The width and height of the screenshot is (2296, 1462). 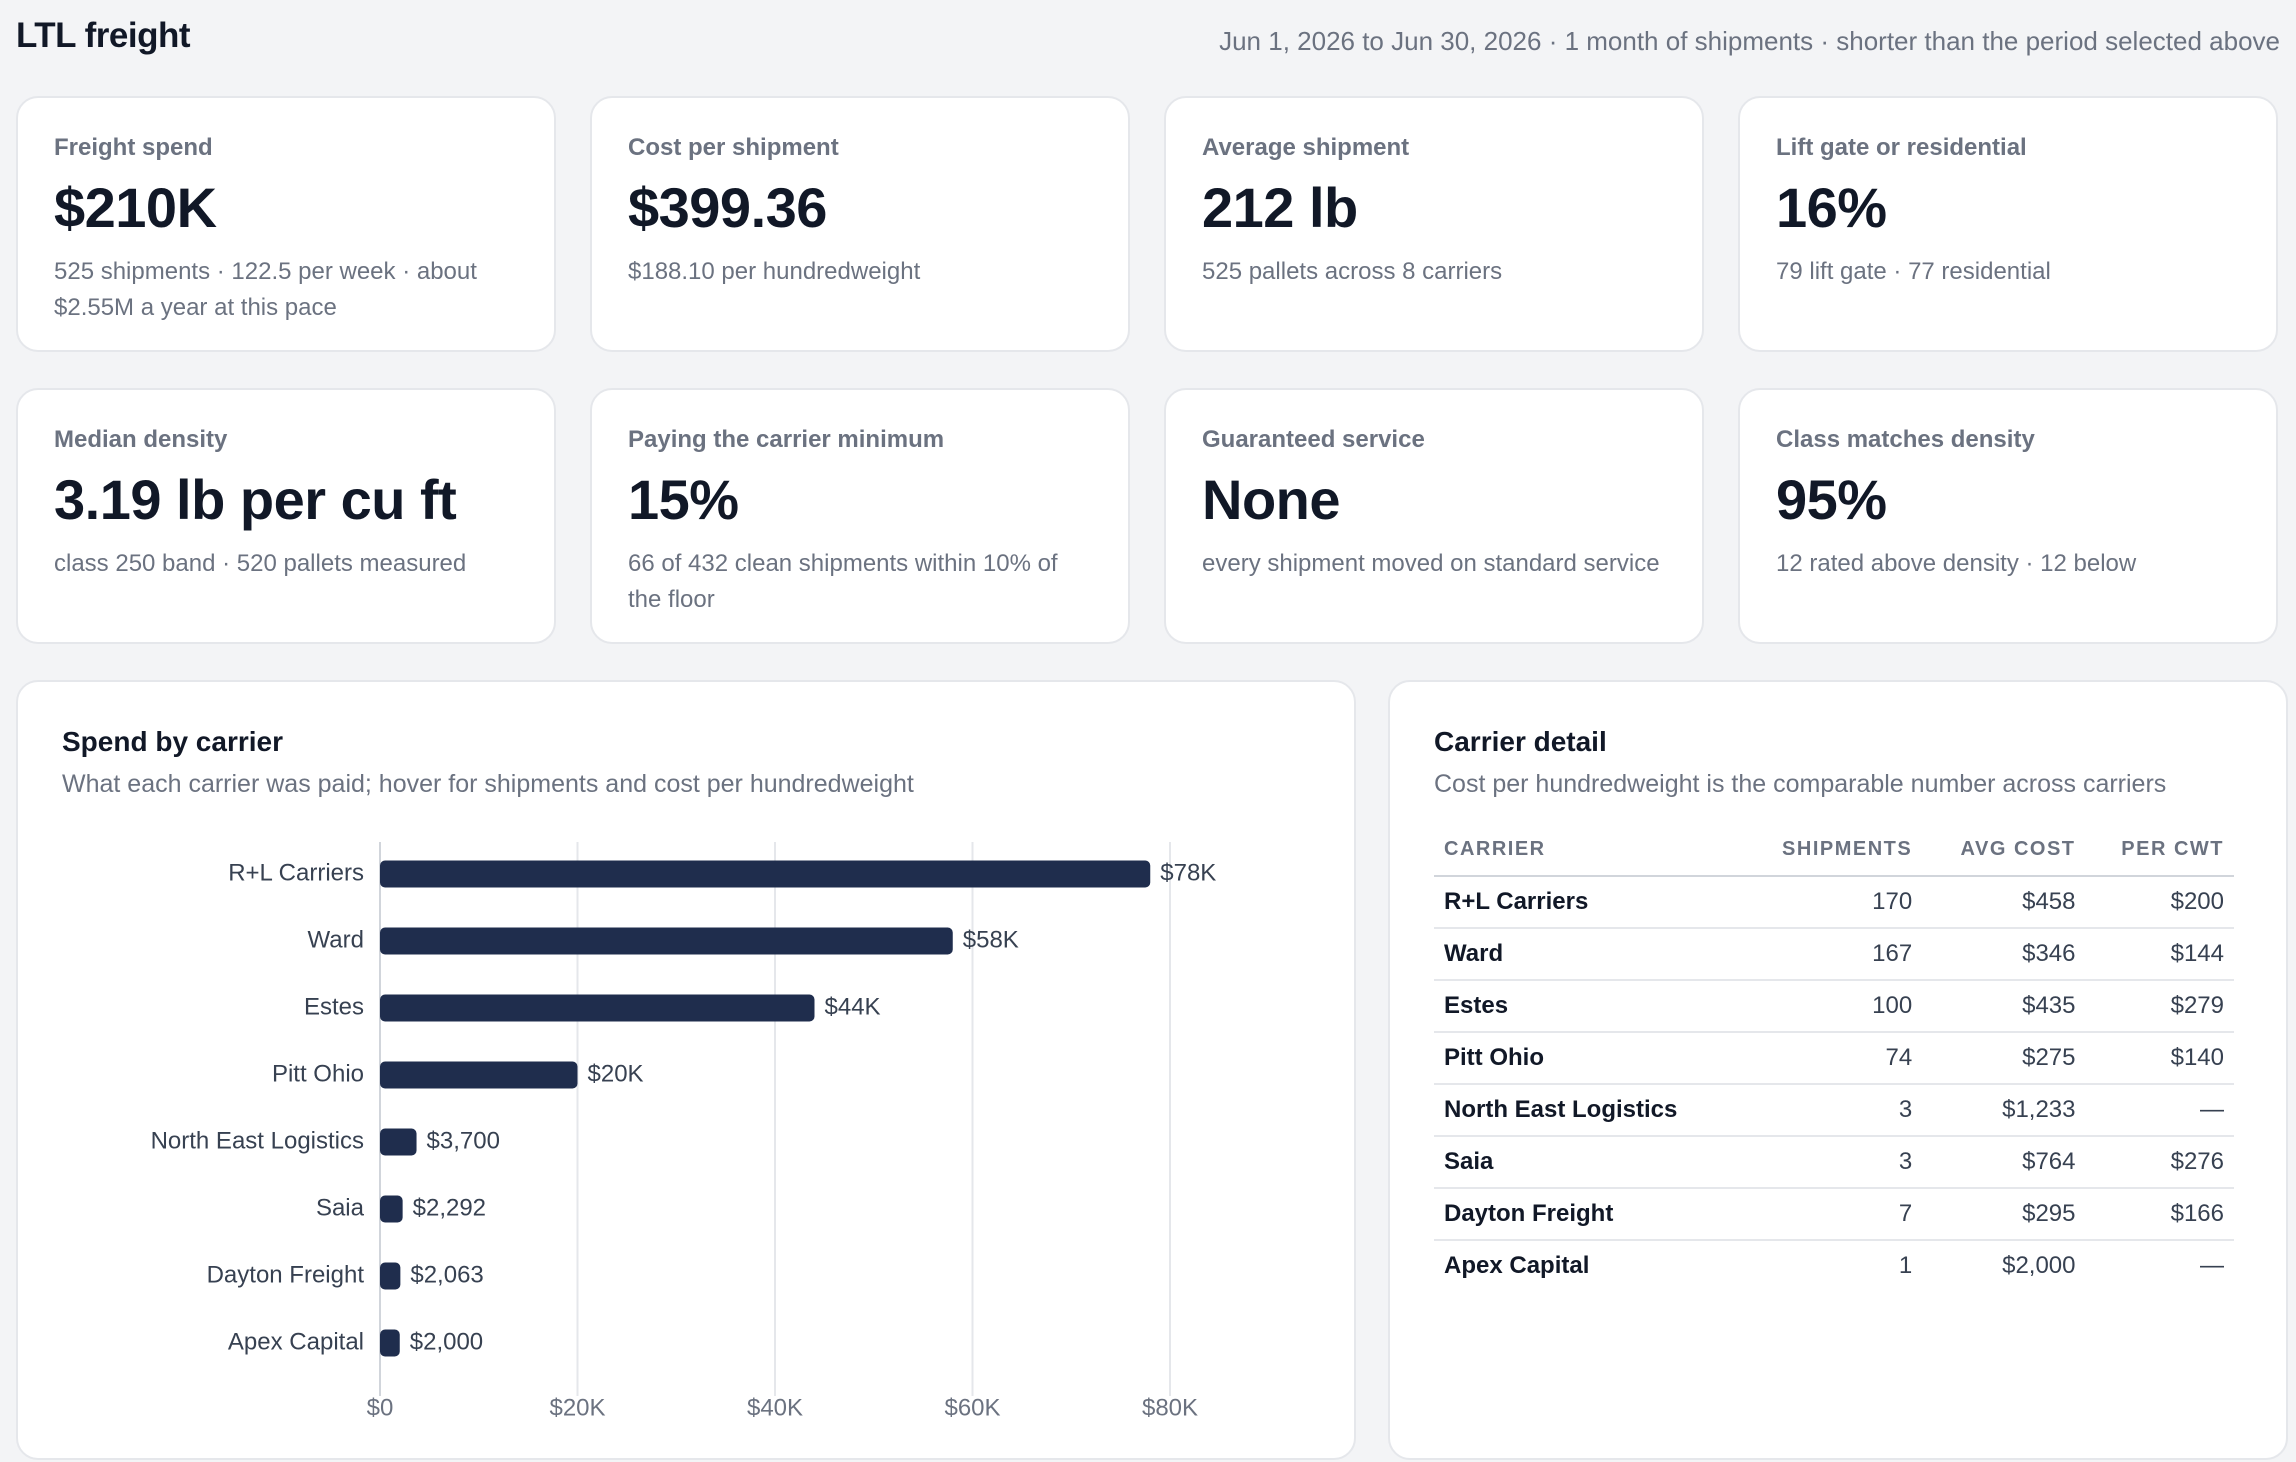 I want to click on avg-cost-cell: $1,233, so click(x=2004, y=1110).